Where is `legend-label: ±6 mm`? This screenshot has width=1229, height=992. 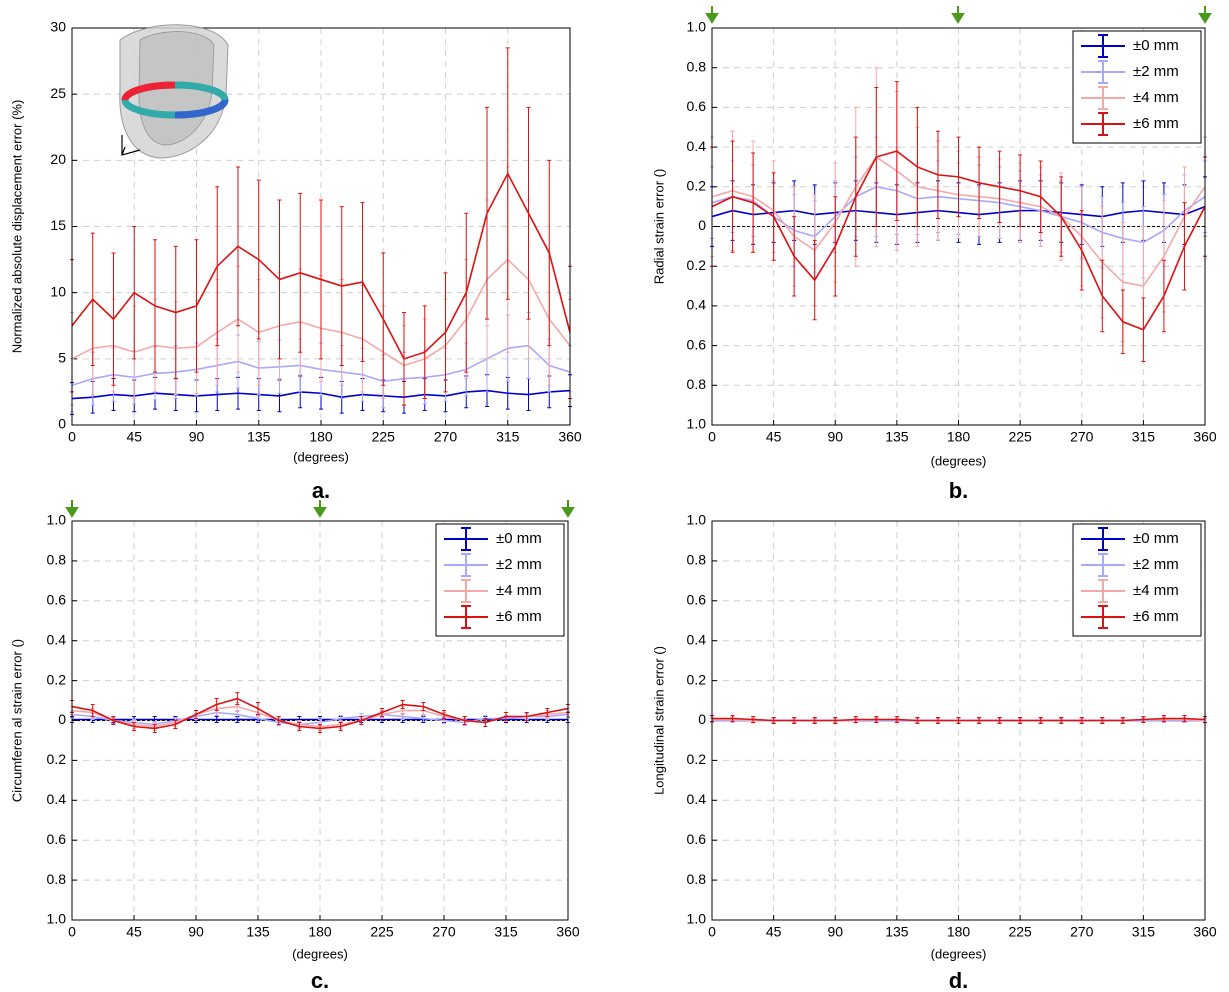
legend-label: ±6 mm is located at coordinates (1156, 616).